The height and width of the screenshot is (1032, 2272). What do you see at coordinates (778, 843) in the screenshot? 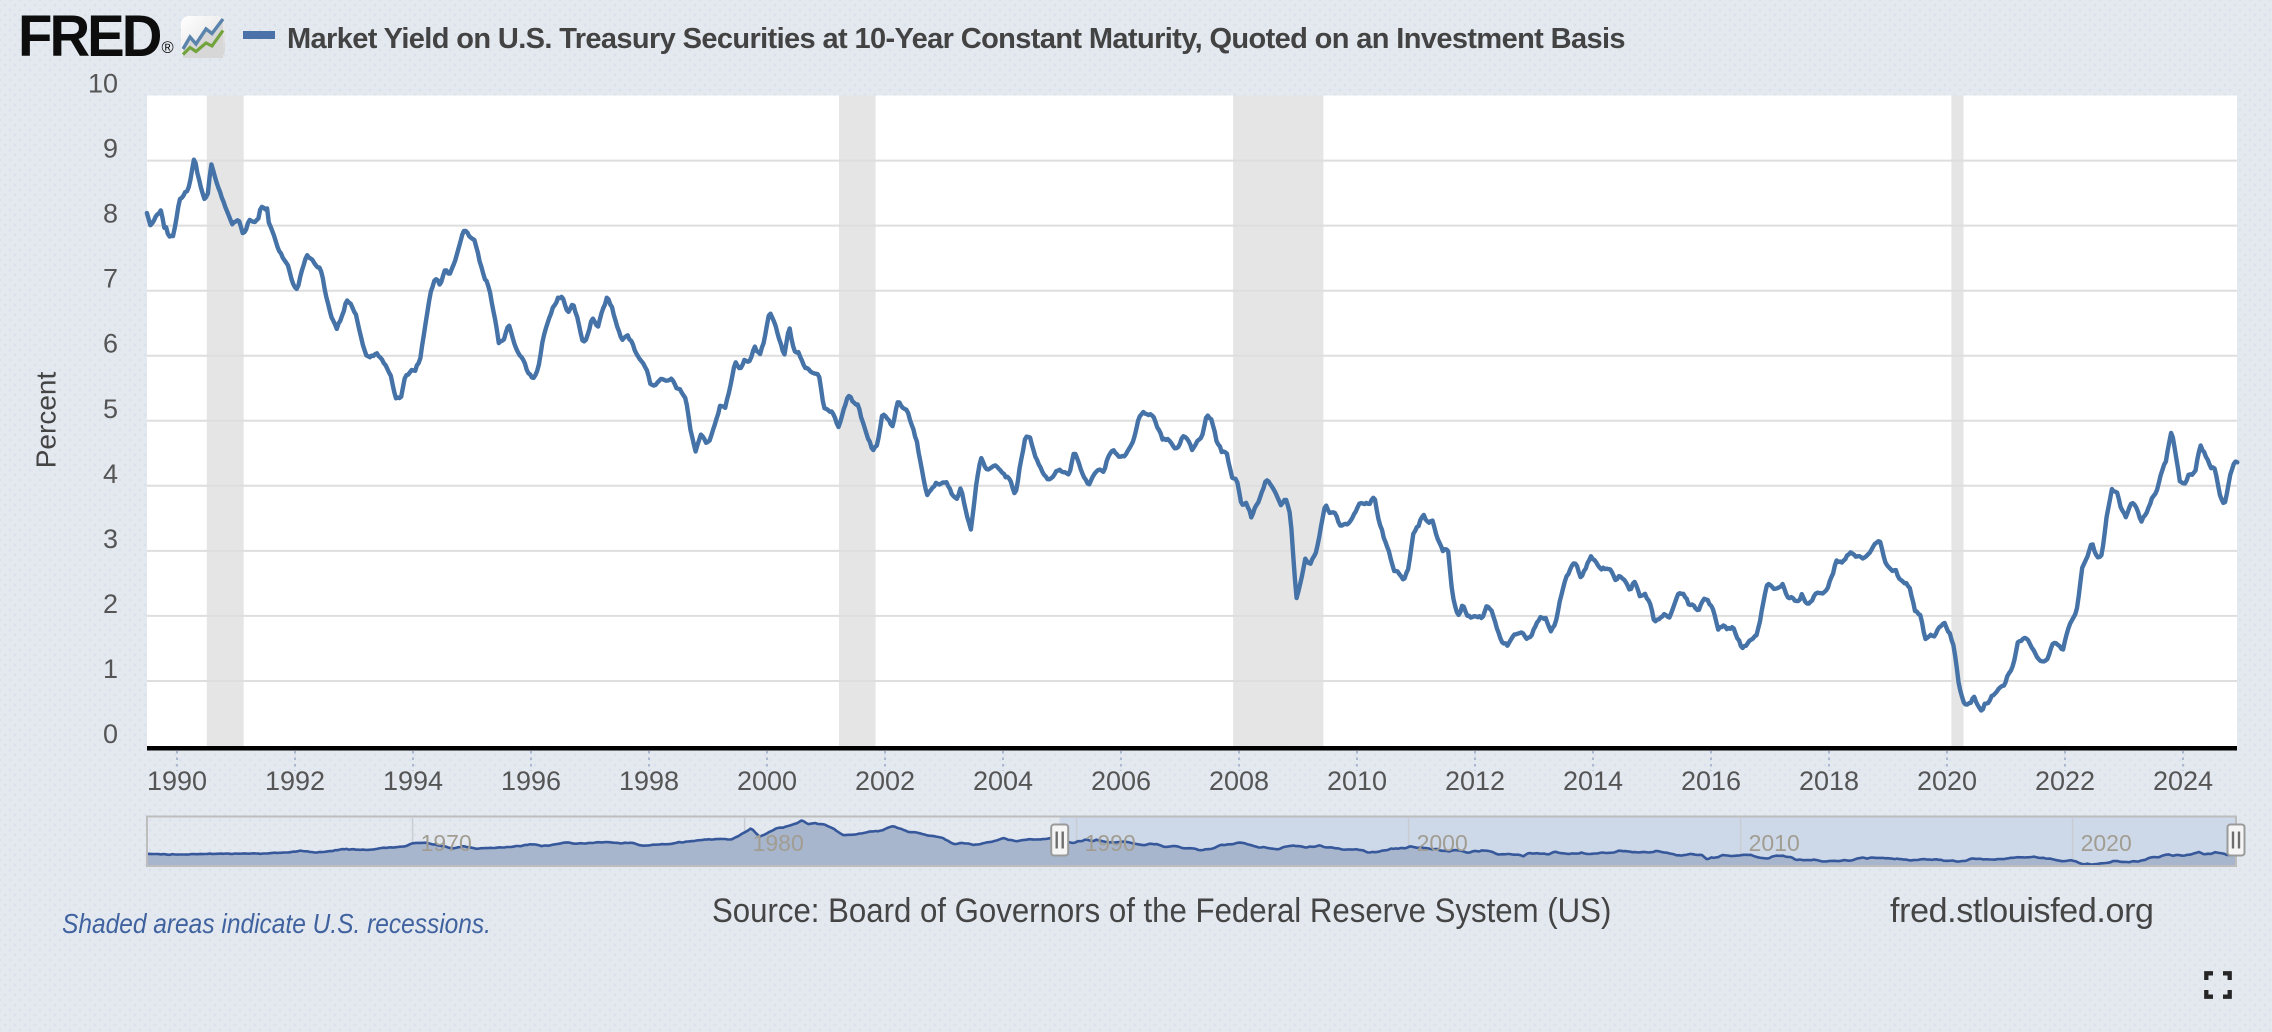
I see `svg-text: 1980` at bounding box center [778, 843].